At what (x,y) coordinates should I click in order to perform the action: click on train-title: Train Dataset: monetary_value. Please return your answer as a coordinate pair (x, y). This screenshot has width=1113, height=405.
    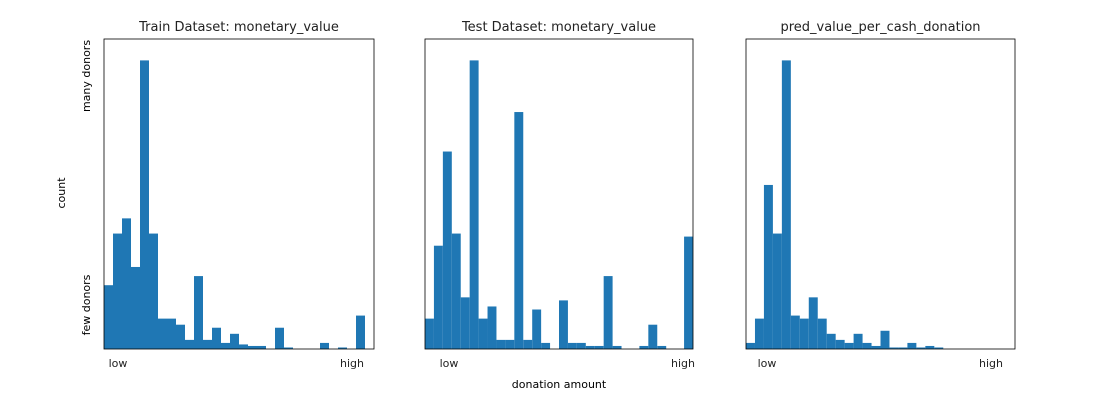
    Looking at the image, I should click on (238, 27).